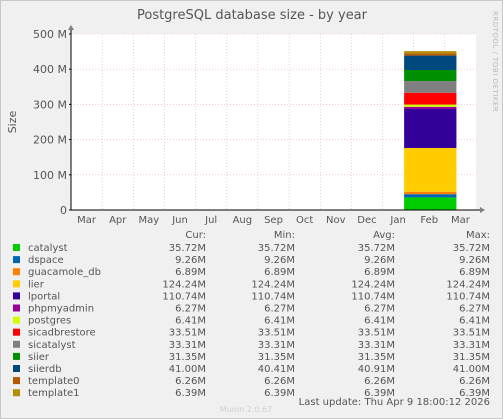 This screenshot has height=419, width=503. Describe the element at coordinates (50, 69) in the screenshot. I see `y-tick-label: 400 M` at that location.